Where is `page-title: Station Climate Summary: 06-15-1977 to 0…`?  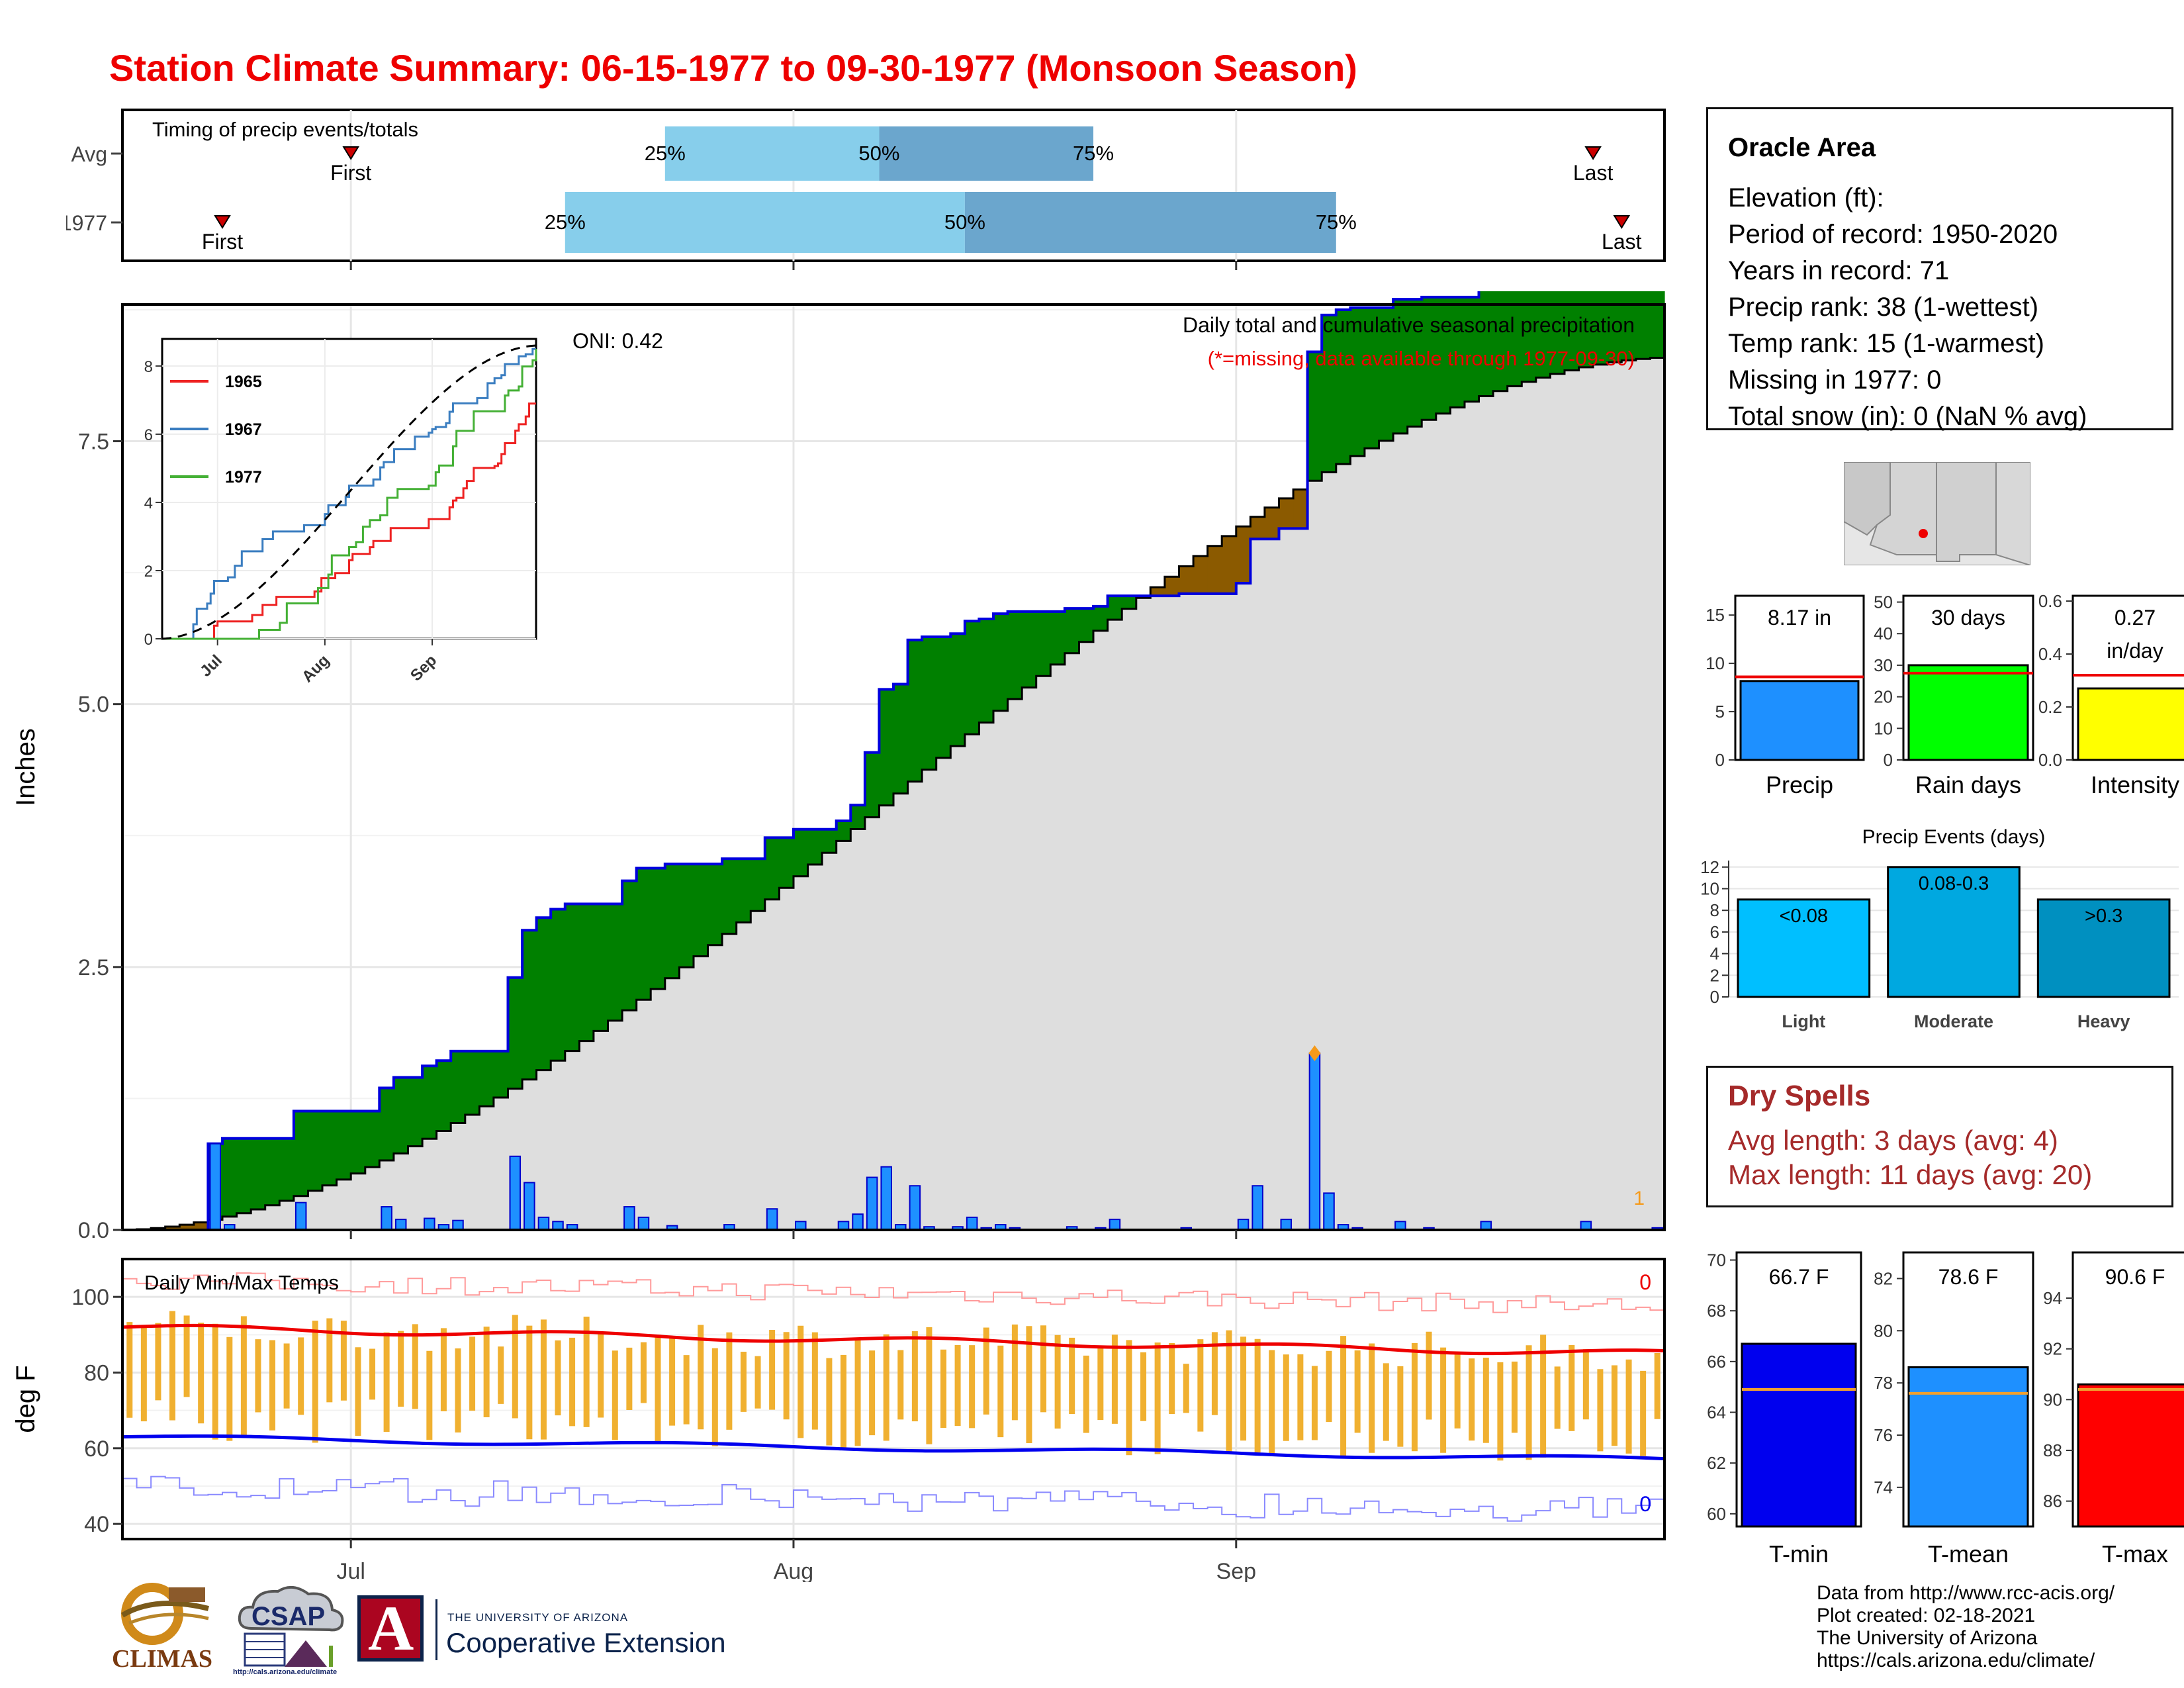 page-title: Station Climate Summary: 06-15-1977 to 0… is located at coordinates (733, 68).